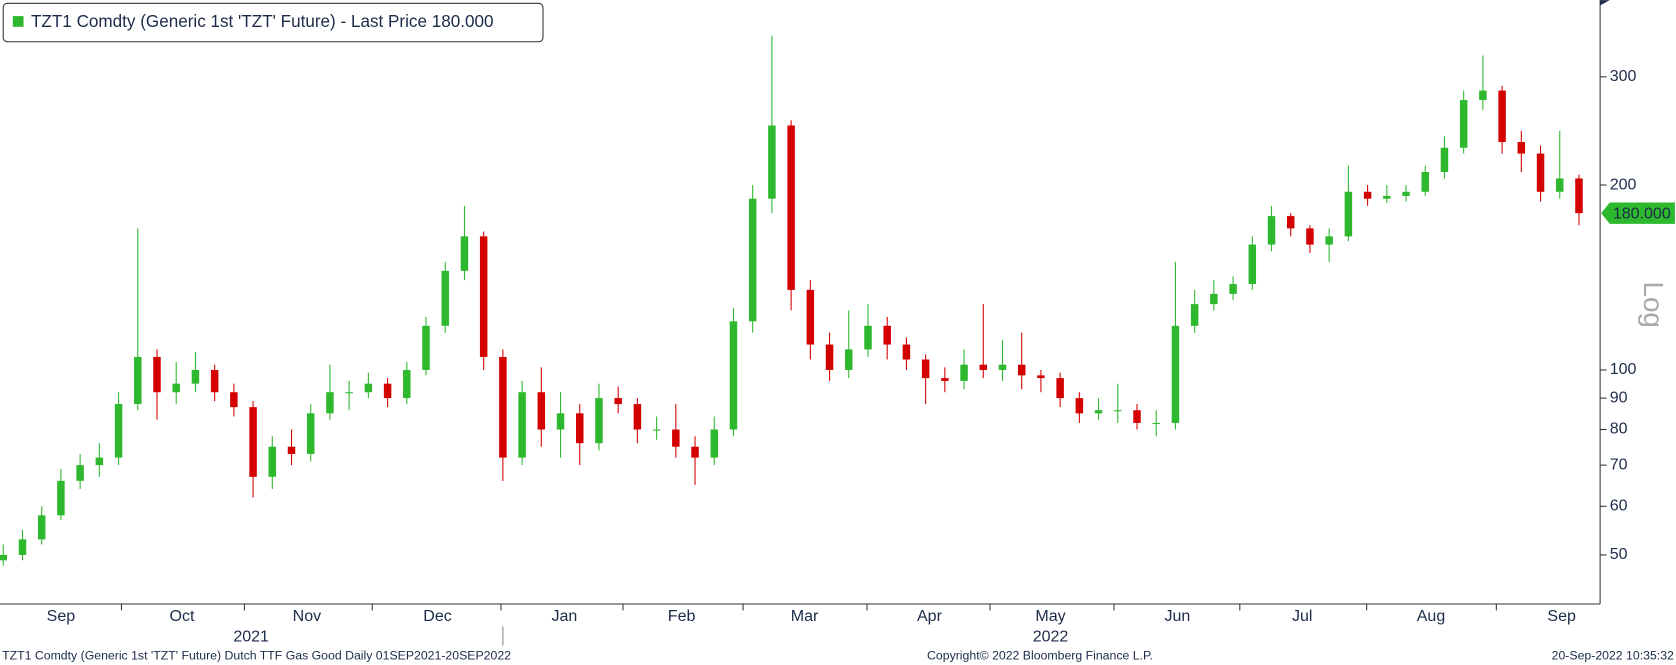 This screenshot has width=1676, height=665. What do you see at coordinates (1653, 305) in the screenshot?
I see `scale-label: Log` at bounding box center [1653, 305].